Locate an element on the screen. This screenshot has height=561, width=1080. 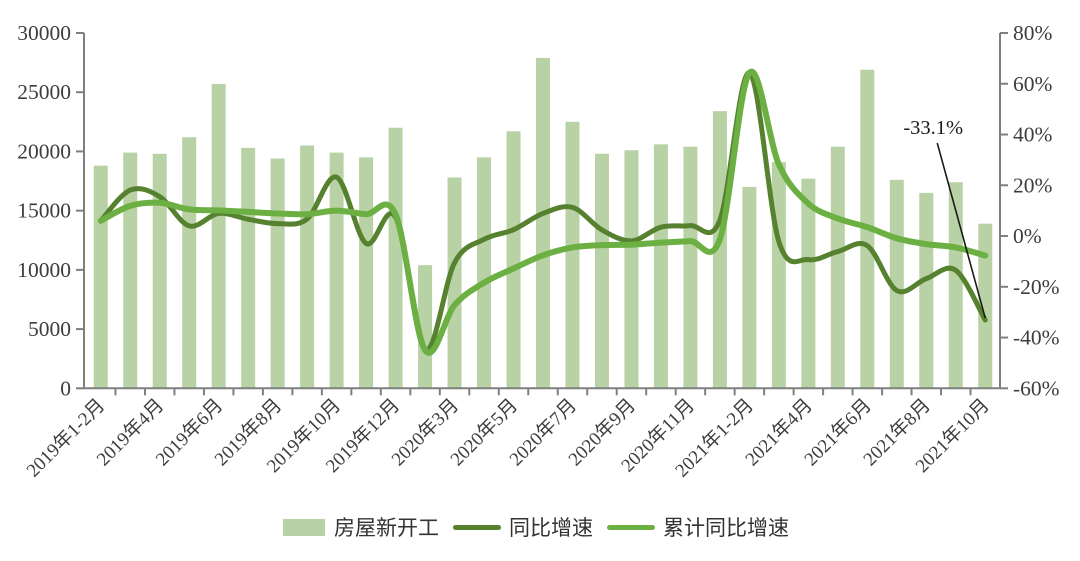
bar-2021年8月 is located at coordinates (926, 290).